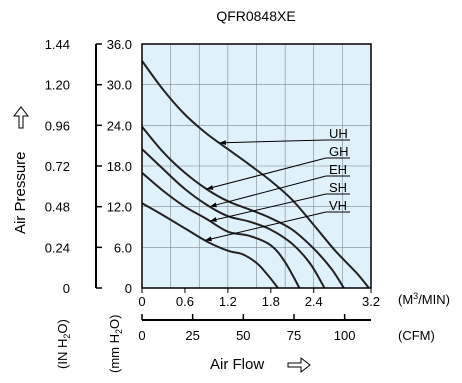 The width and height of the screenshot is (462, 383). Describe the element at coordinates (338, 205) in the screenshot. I see `legend-label-vh: VH` at that location.